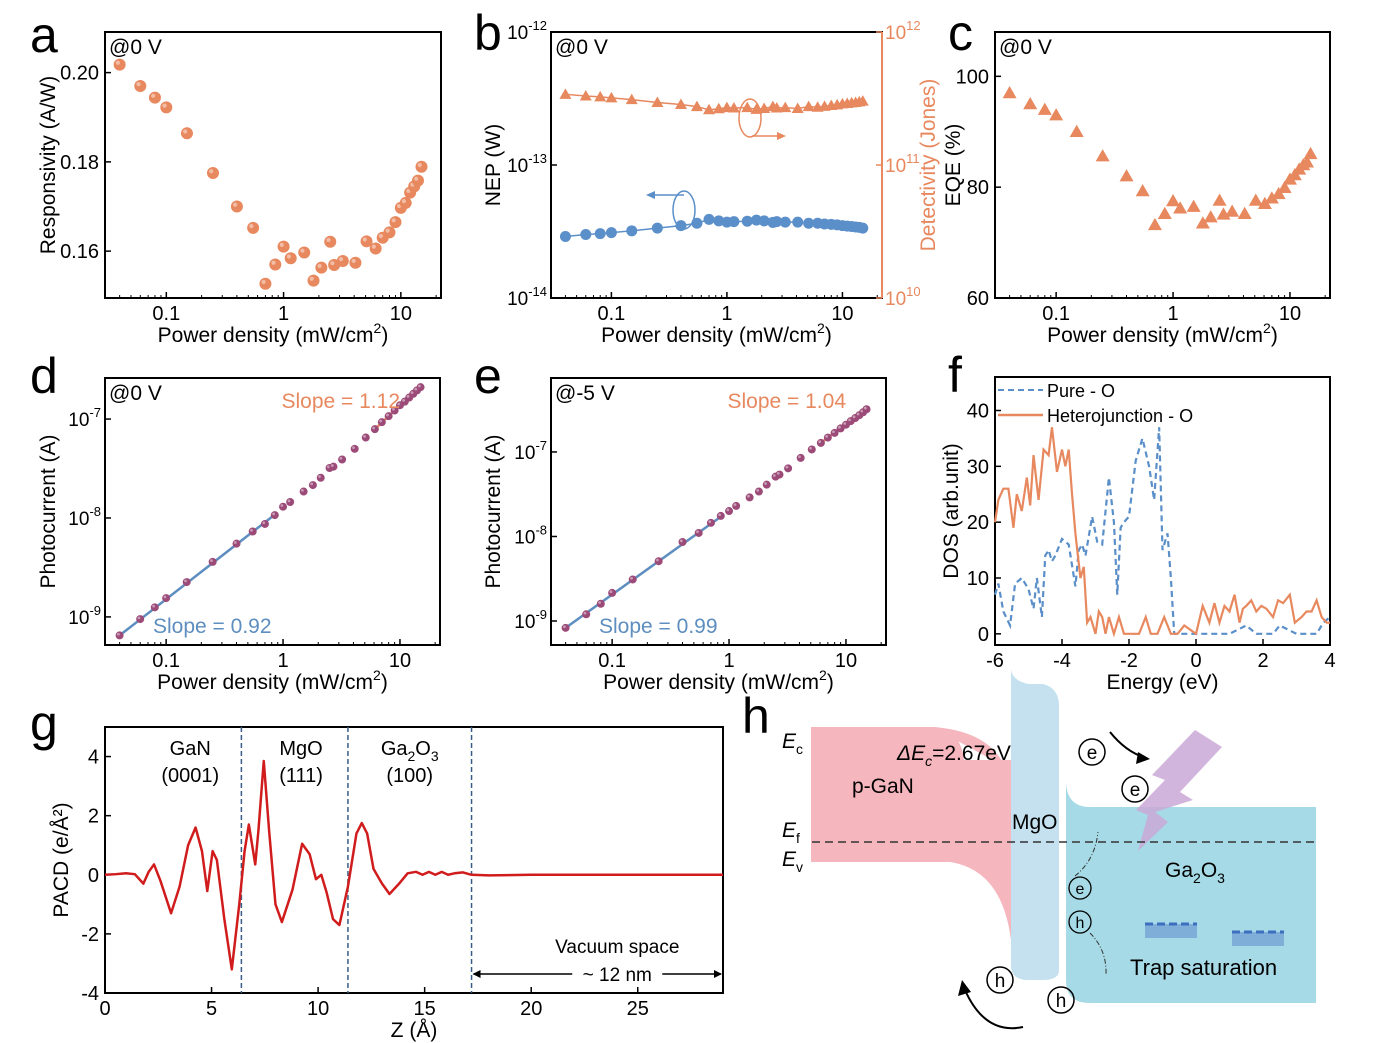 The height and width of the screenshot is (1043, 1385). Describe the element at coordinates (978, 188) in the screenshot. I see `y-tick-label: 80` at that location.